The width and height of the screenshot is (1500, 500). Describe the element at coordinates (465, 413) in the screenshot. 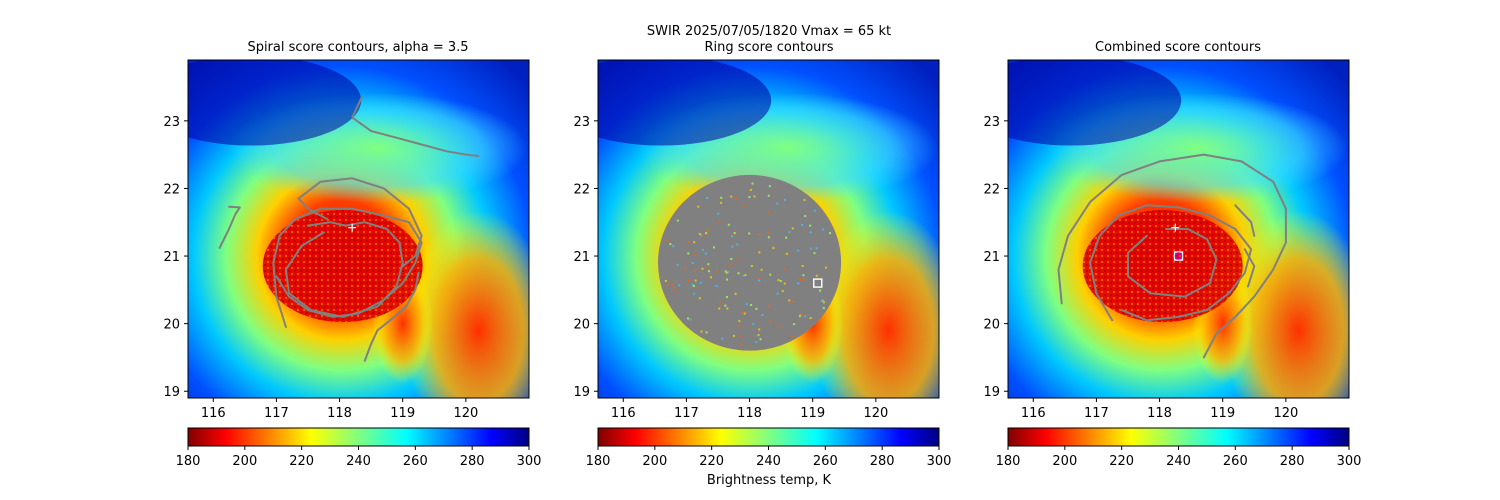

I see `x-tick-label: 120` at that location.